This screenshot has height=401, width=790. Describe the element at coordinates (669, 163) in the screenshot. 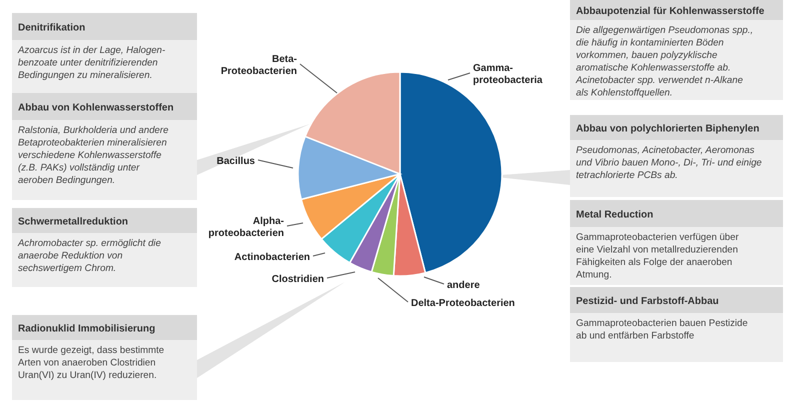

I see `text: Pseudomonas, Acinetobacter, Aeromonas und Vibrio bauen Mono-, Di-, Tri- und einige tetrachlorierte PCBs ab.` at that location.